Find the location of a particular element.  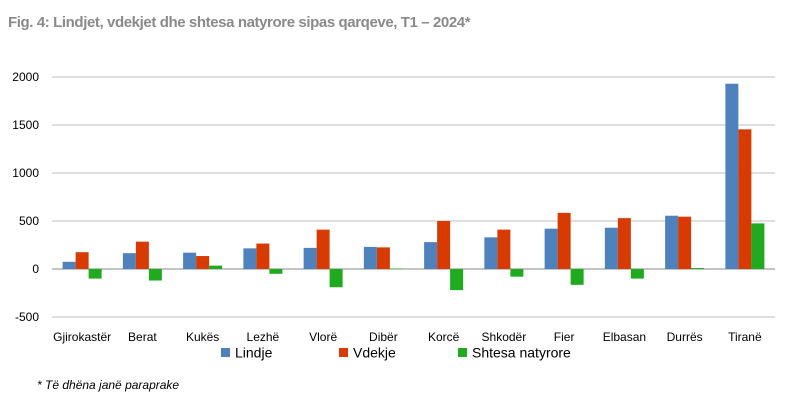

y-tick-label: 1000 is located at coordinates (25, 173).